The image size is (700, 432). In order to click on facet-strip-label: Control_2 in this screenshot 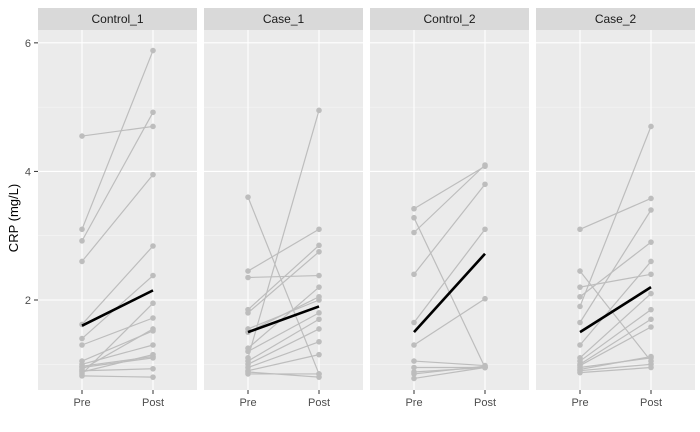, I will do `click(449, 19)`.